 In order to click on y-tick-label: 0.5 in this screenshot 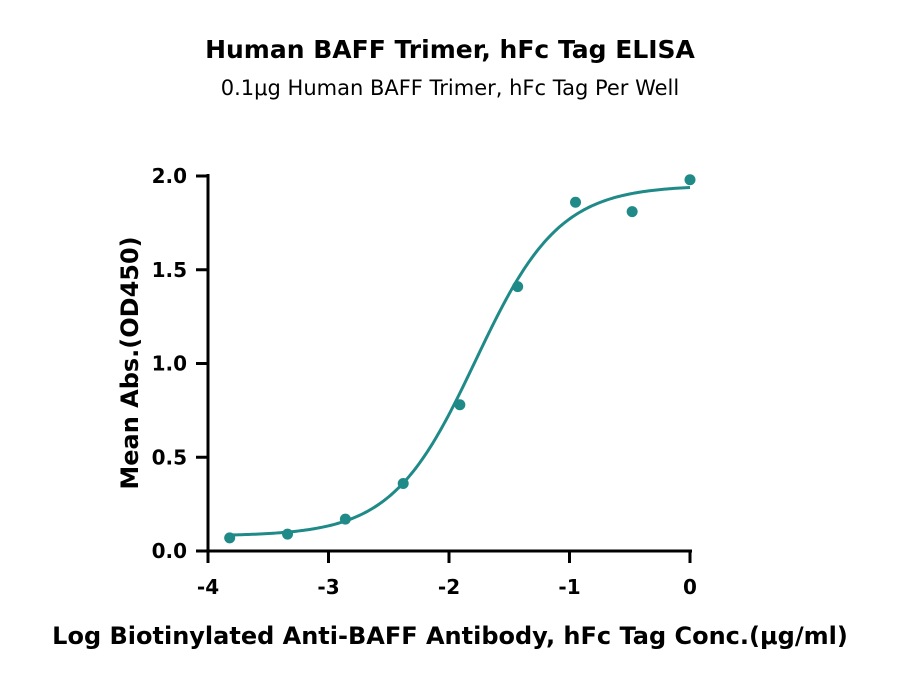, I will do `click(169, 457)`.